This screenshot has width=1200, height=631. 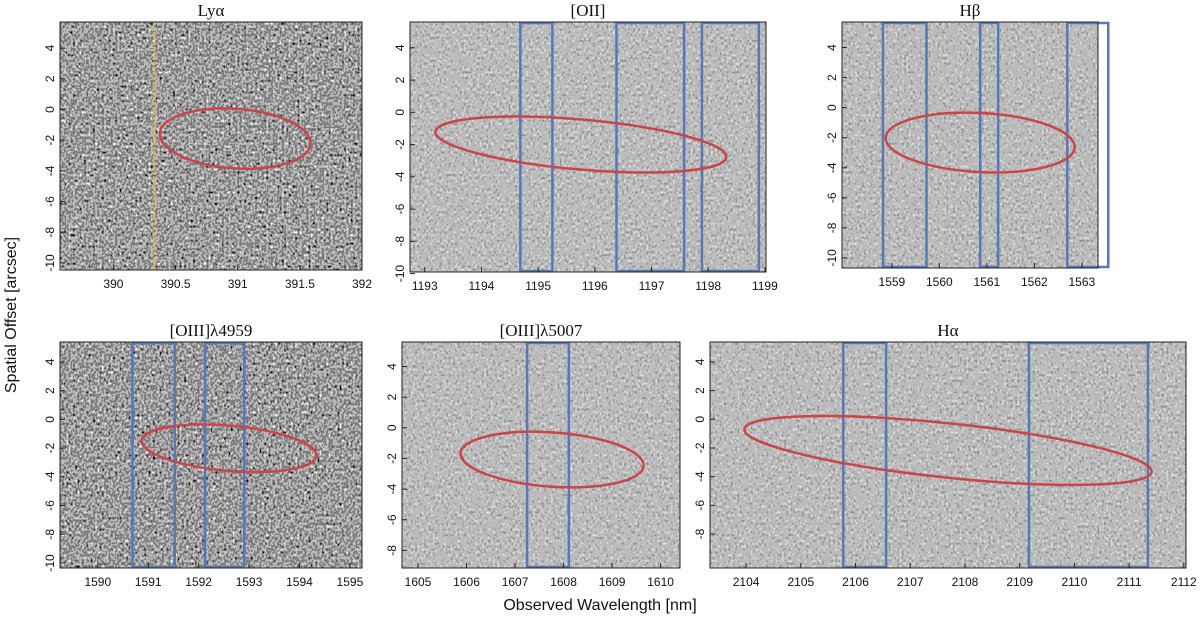 I want to click on panel-title: [OII], so click(x=588, y=10).